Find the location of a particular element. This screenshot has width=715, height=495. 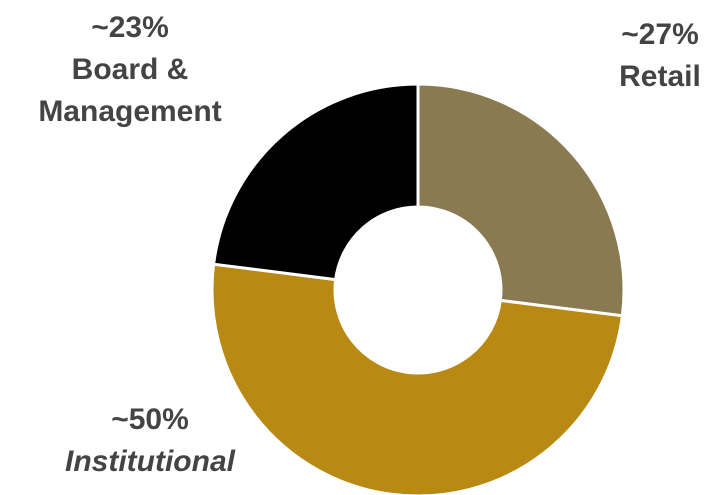

category-label: Institutional is located at coordinates (150, 461).